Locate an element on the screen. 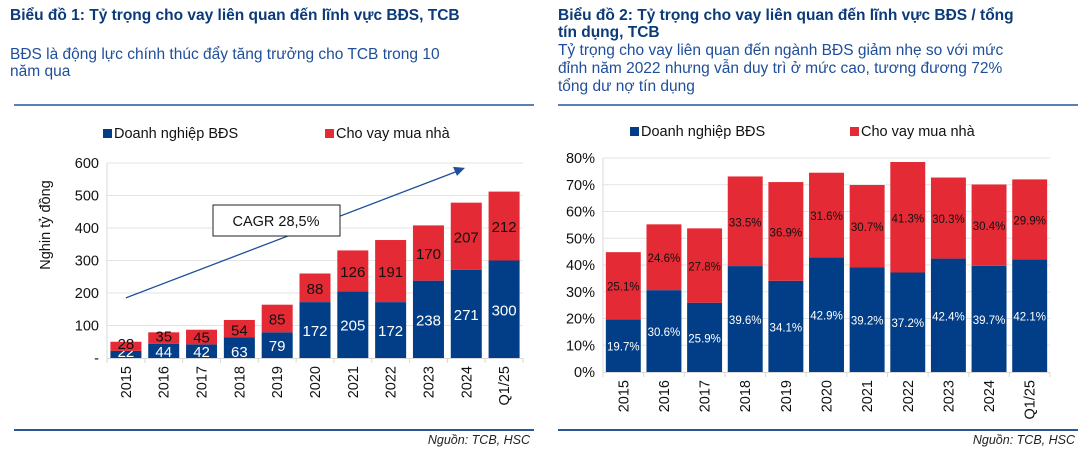  y-tick-label: - is located at coordinates (96, 359).